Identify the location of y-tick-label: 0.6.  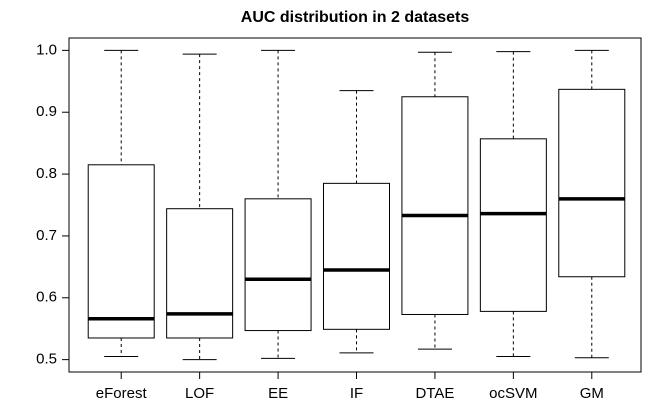
(46, 297).